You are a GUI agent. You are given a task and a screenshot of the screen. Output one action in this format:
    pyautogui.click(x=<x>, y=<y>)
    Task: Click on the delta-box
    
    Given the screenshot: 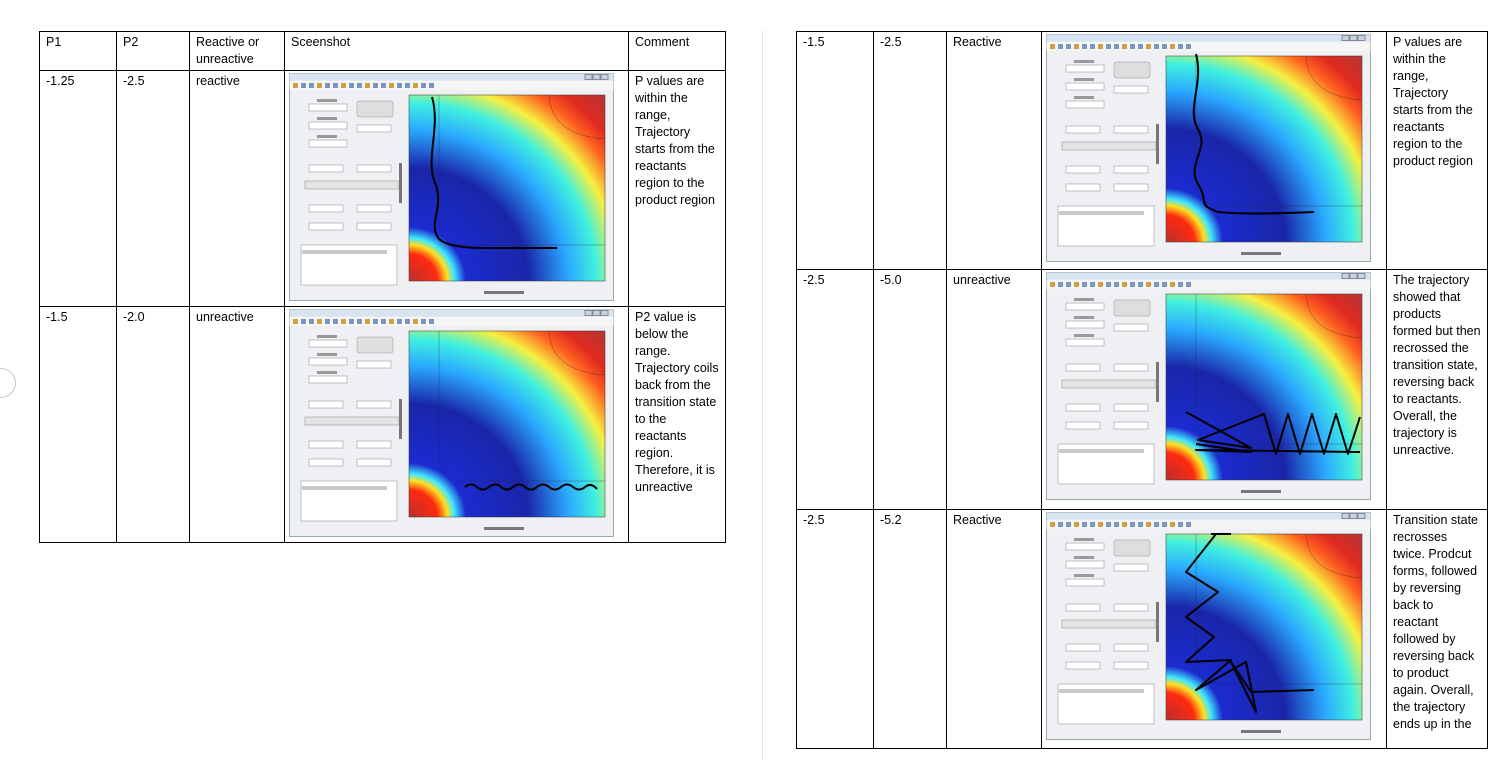 What is the action you would take?
    pyautogui.click(x=374, y=128)
    